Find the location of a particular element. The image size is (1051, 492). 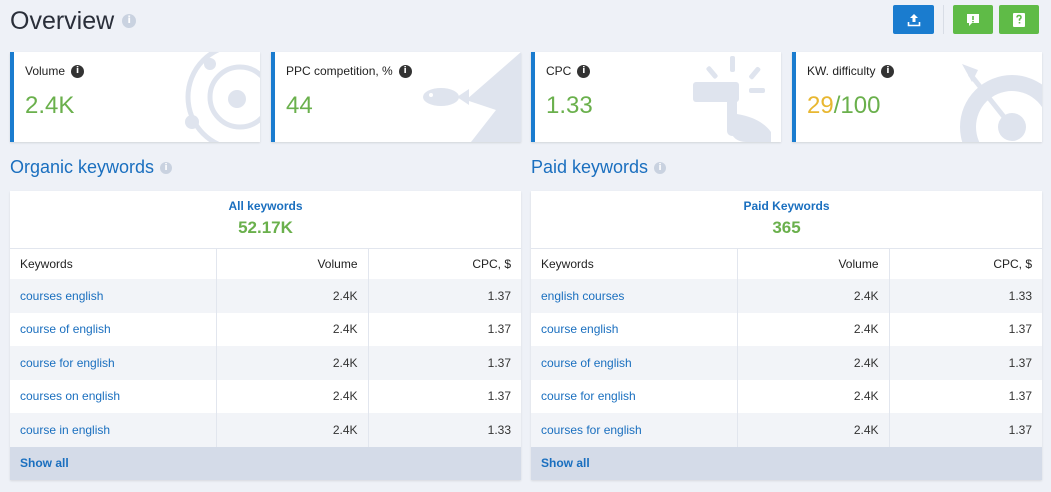

help-button is located at coordinates (1019, 19).